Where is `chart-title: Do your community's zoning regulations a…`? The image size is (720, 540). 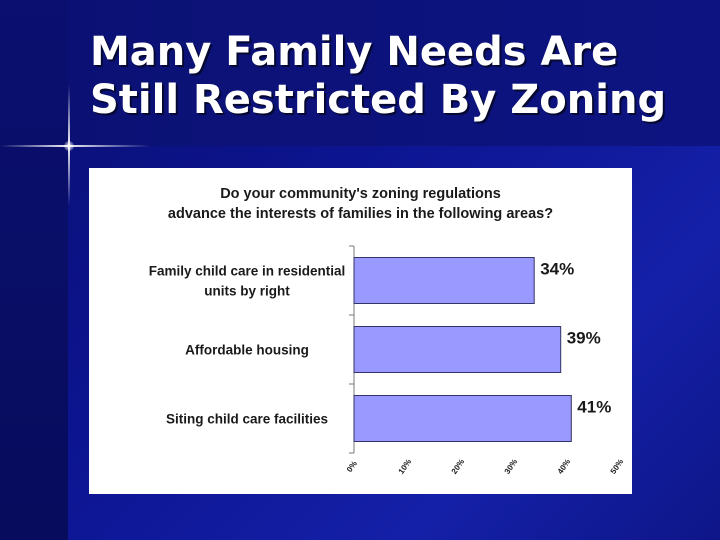 chart-title: Do your community's zoning regulations a… is located at coordinates (360, 204).